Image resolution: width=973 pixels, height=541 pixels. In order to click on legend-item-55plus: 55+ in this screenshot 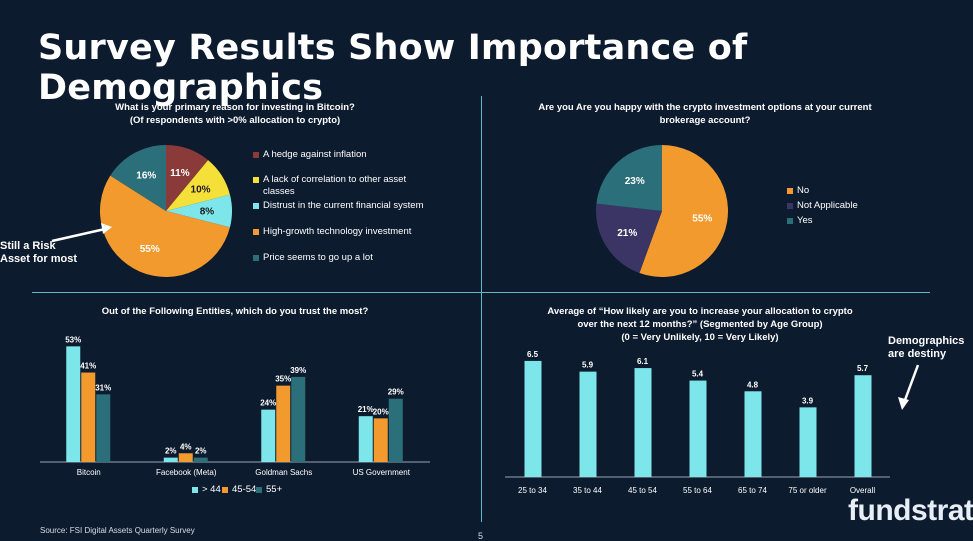, I will do `click(269, 490)`.